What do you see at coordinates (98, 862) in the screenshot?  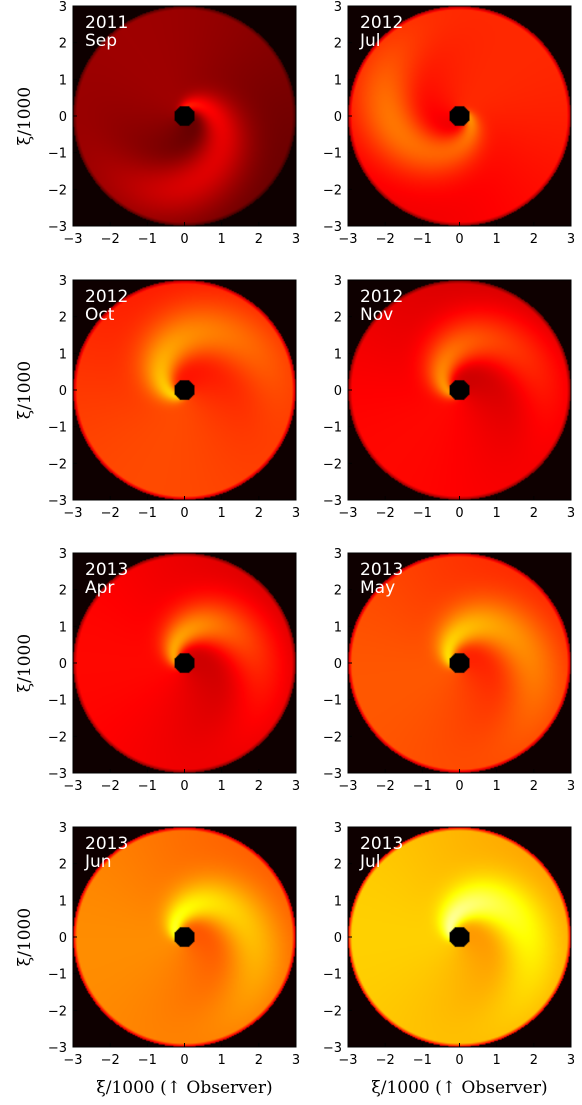 I see `panel-month-label: Jun` at bounding box center [98, 862].